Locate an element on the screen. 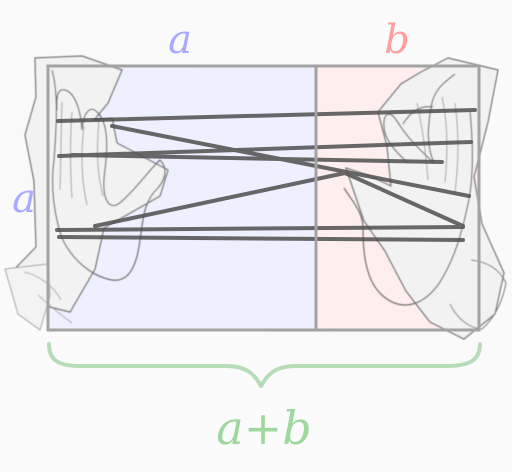 This screenshot has height=472, width=512. left-hand-finger-lines is located at coordinates (81, 153).